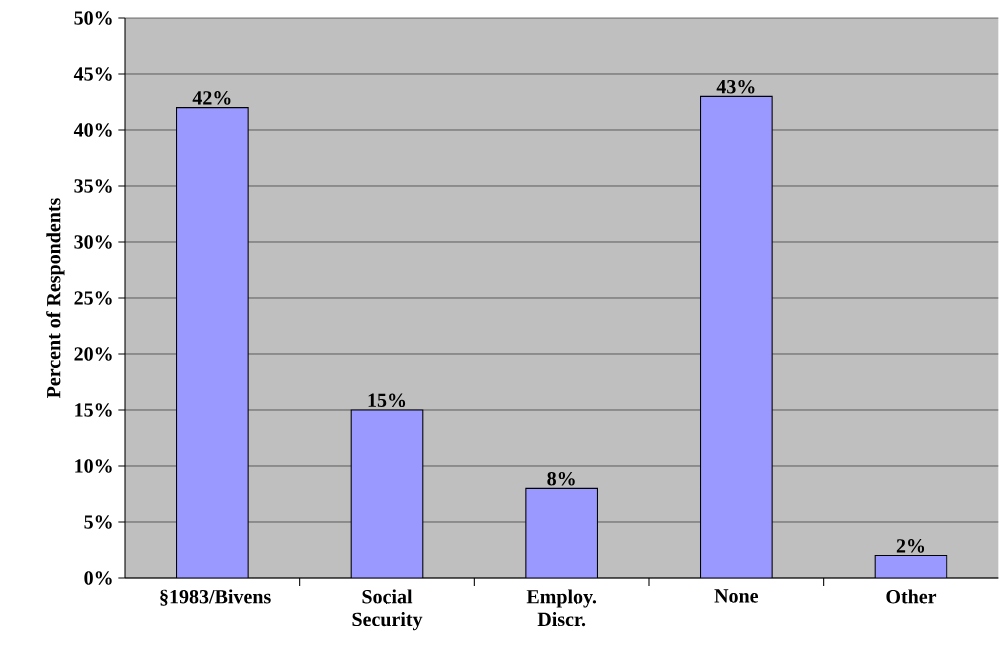 Image resolution: width=1004 pixels, height=668 pixels. I want to click on y-tick-label: 35%, so click(93, 186).